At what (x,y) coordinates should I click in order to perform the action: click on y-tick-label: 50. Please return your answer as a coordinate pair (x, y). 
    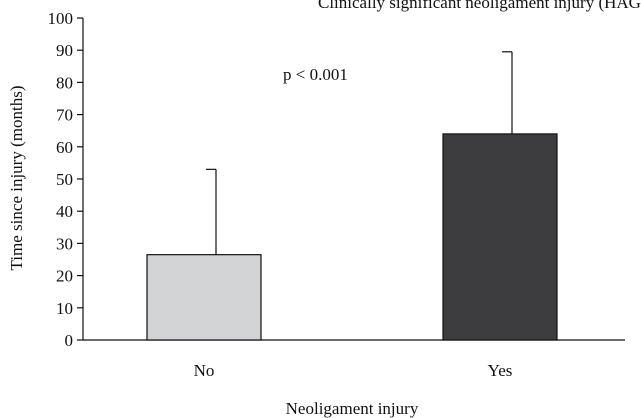
    Looking at the image, I should click on (64, 179).